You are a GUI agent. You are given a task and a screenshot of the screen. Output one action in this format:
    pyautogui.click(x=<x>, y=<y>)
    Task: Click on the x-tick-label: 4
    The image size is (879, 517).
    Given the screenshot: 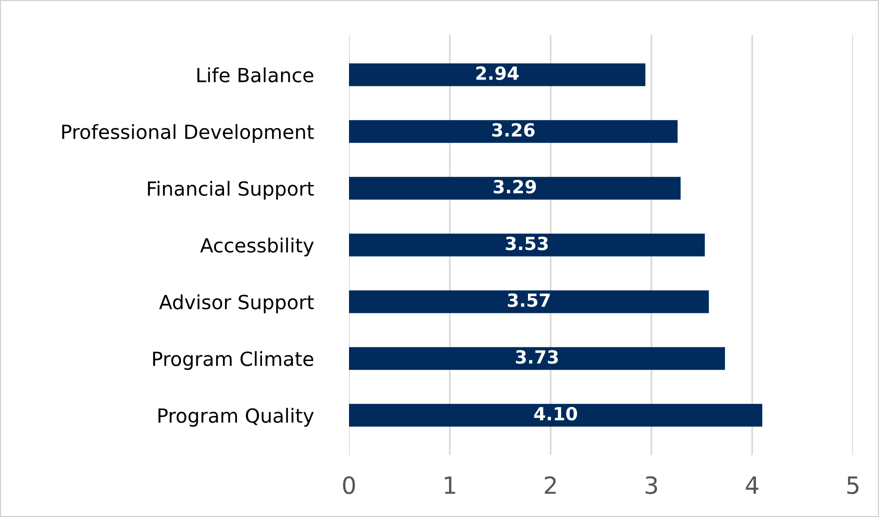 What is the action you would take?
    pyautogui.click(x=752, y=485)
    